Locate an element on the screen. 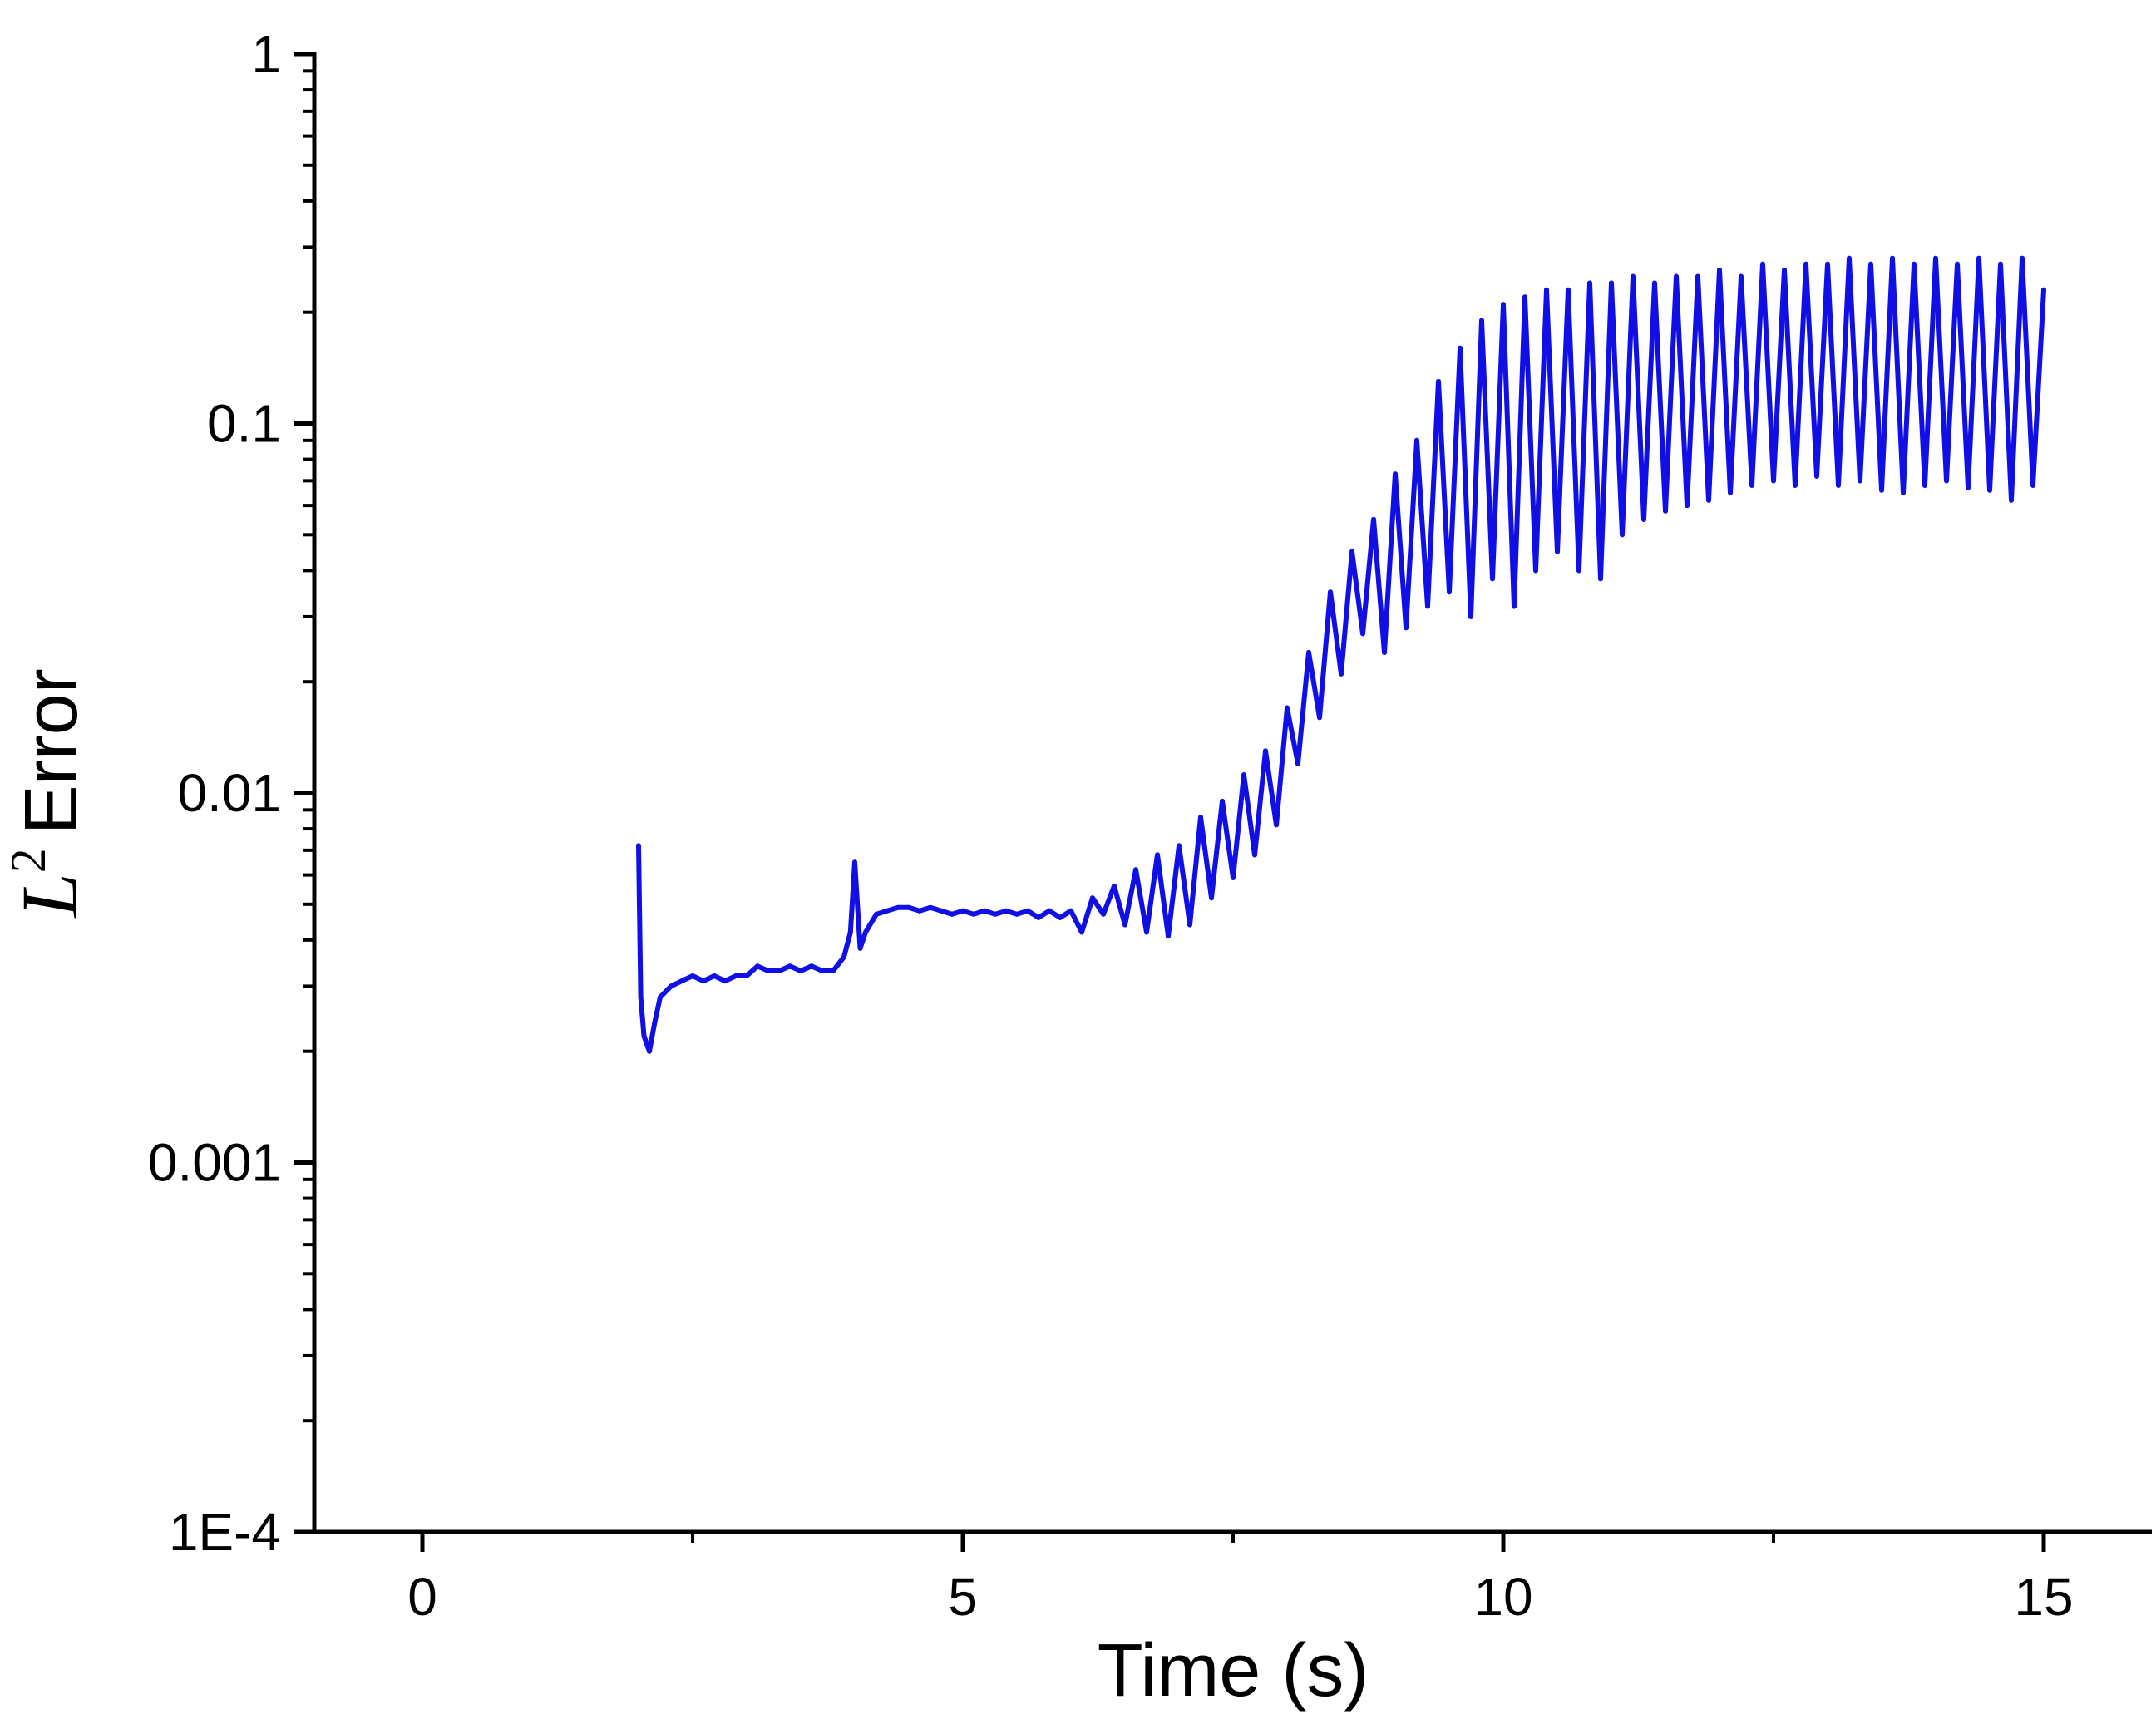 The height and width of the screenshot is (1714, 2156). y-ticks: 1E-4 0.001 0.01 0.1 1 is located at coordinates (231, 793).